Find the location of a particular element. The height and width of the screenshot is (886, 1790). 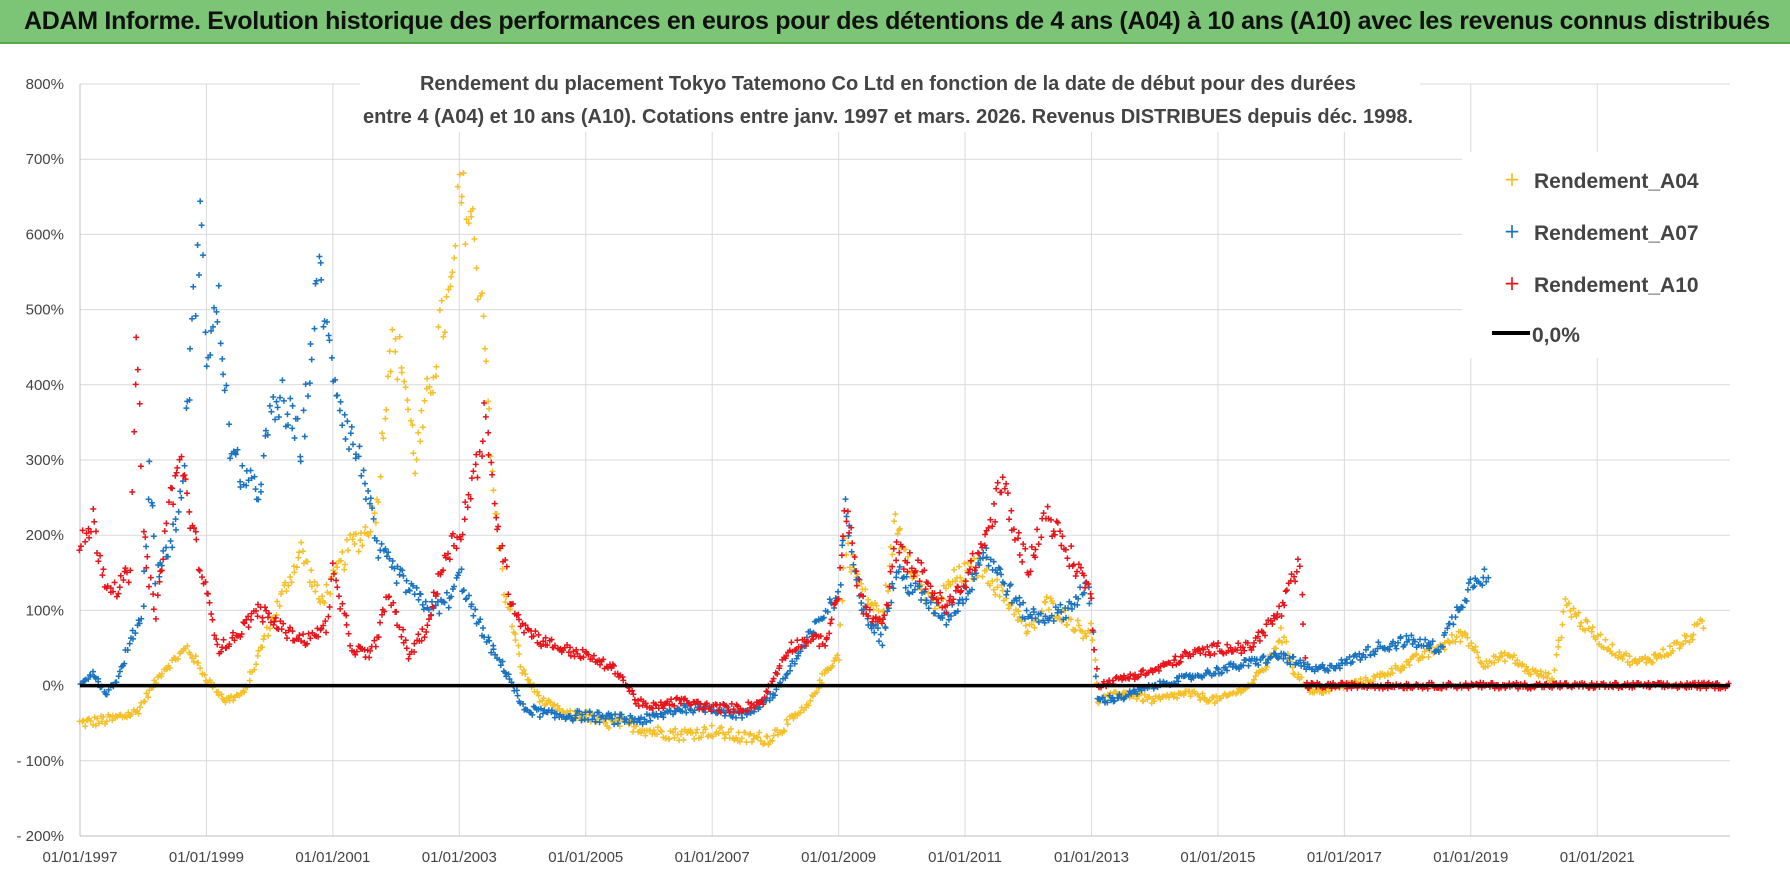

y-tick-label: 800% is located at coordinates (45, 84).